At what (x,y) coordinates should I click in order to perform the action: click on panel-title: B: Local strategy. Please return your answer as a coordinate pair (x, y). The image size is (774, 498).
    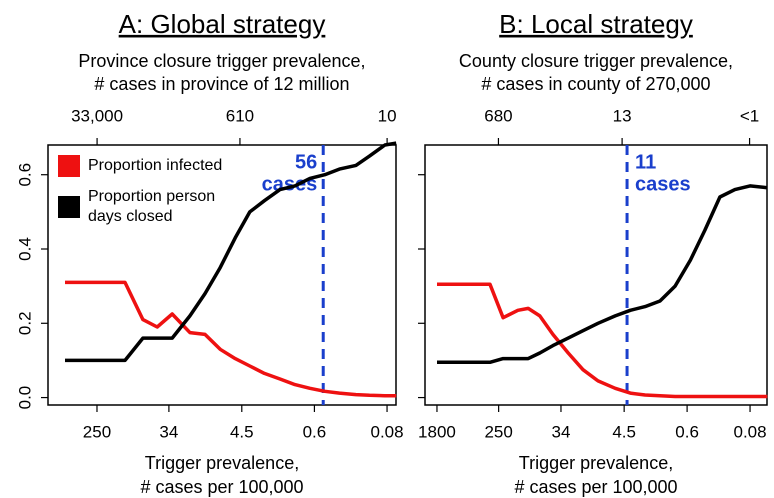
    Looking at the image, I should click on (596, 24).